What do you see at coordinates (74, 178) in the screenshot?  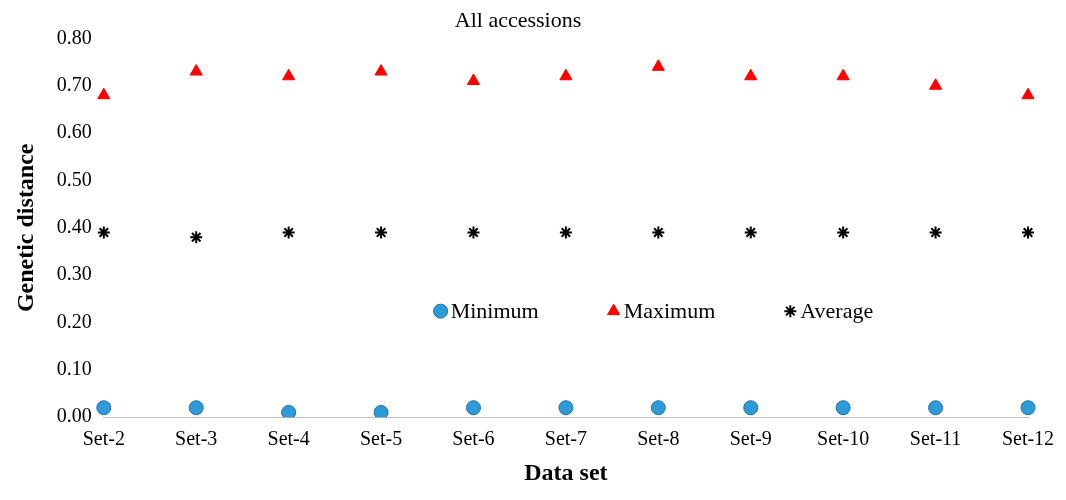 I see `y-tick-label: 0.50` at bounding box center [74, 178].